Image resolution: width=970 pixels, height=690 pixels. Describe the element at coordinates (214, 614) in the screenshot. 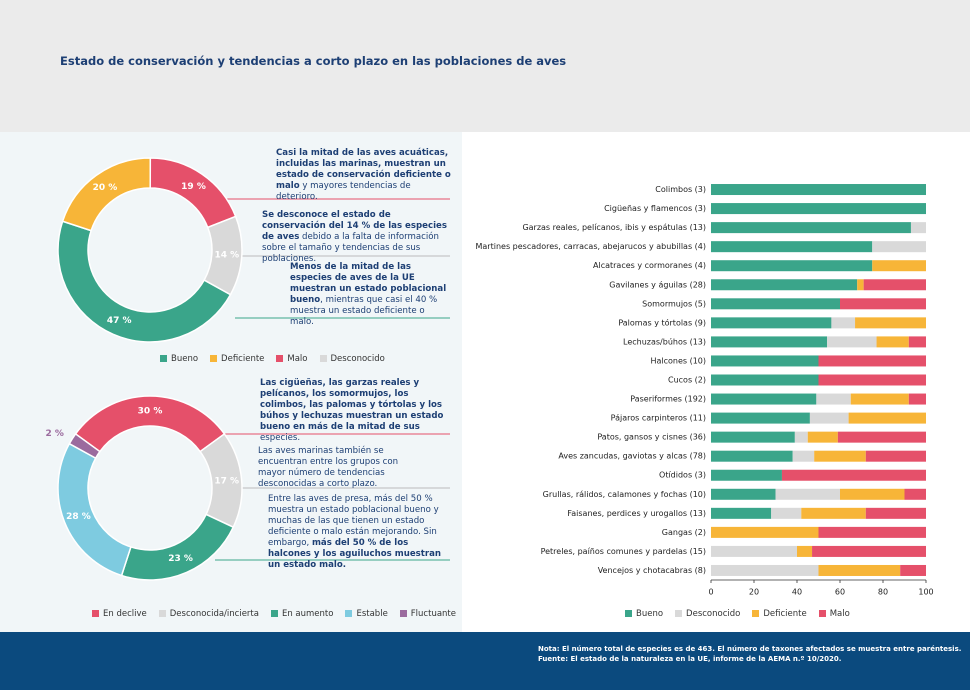

I see `legend-label: Desconocida/incierta` at that location.